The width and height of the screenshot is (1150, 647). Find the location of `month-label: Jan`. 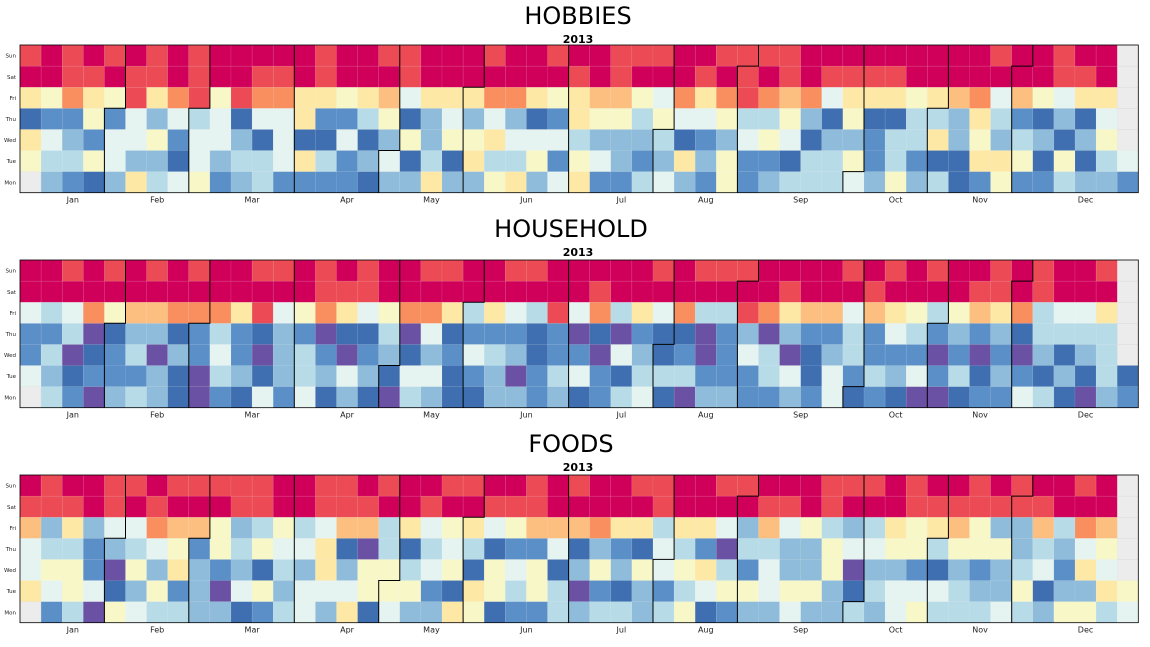

month-label: Jan is located at coordinates (72, 200).